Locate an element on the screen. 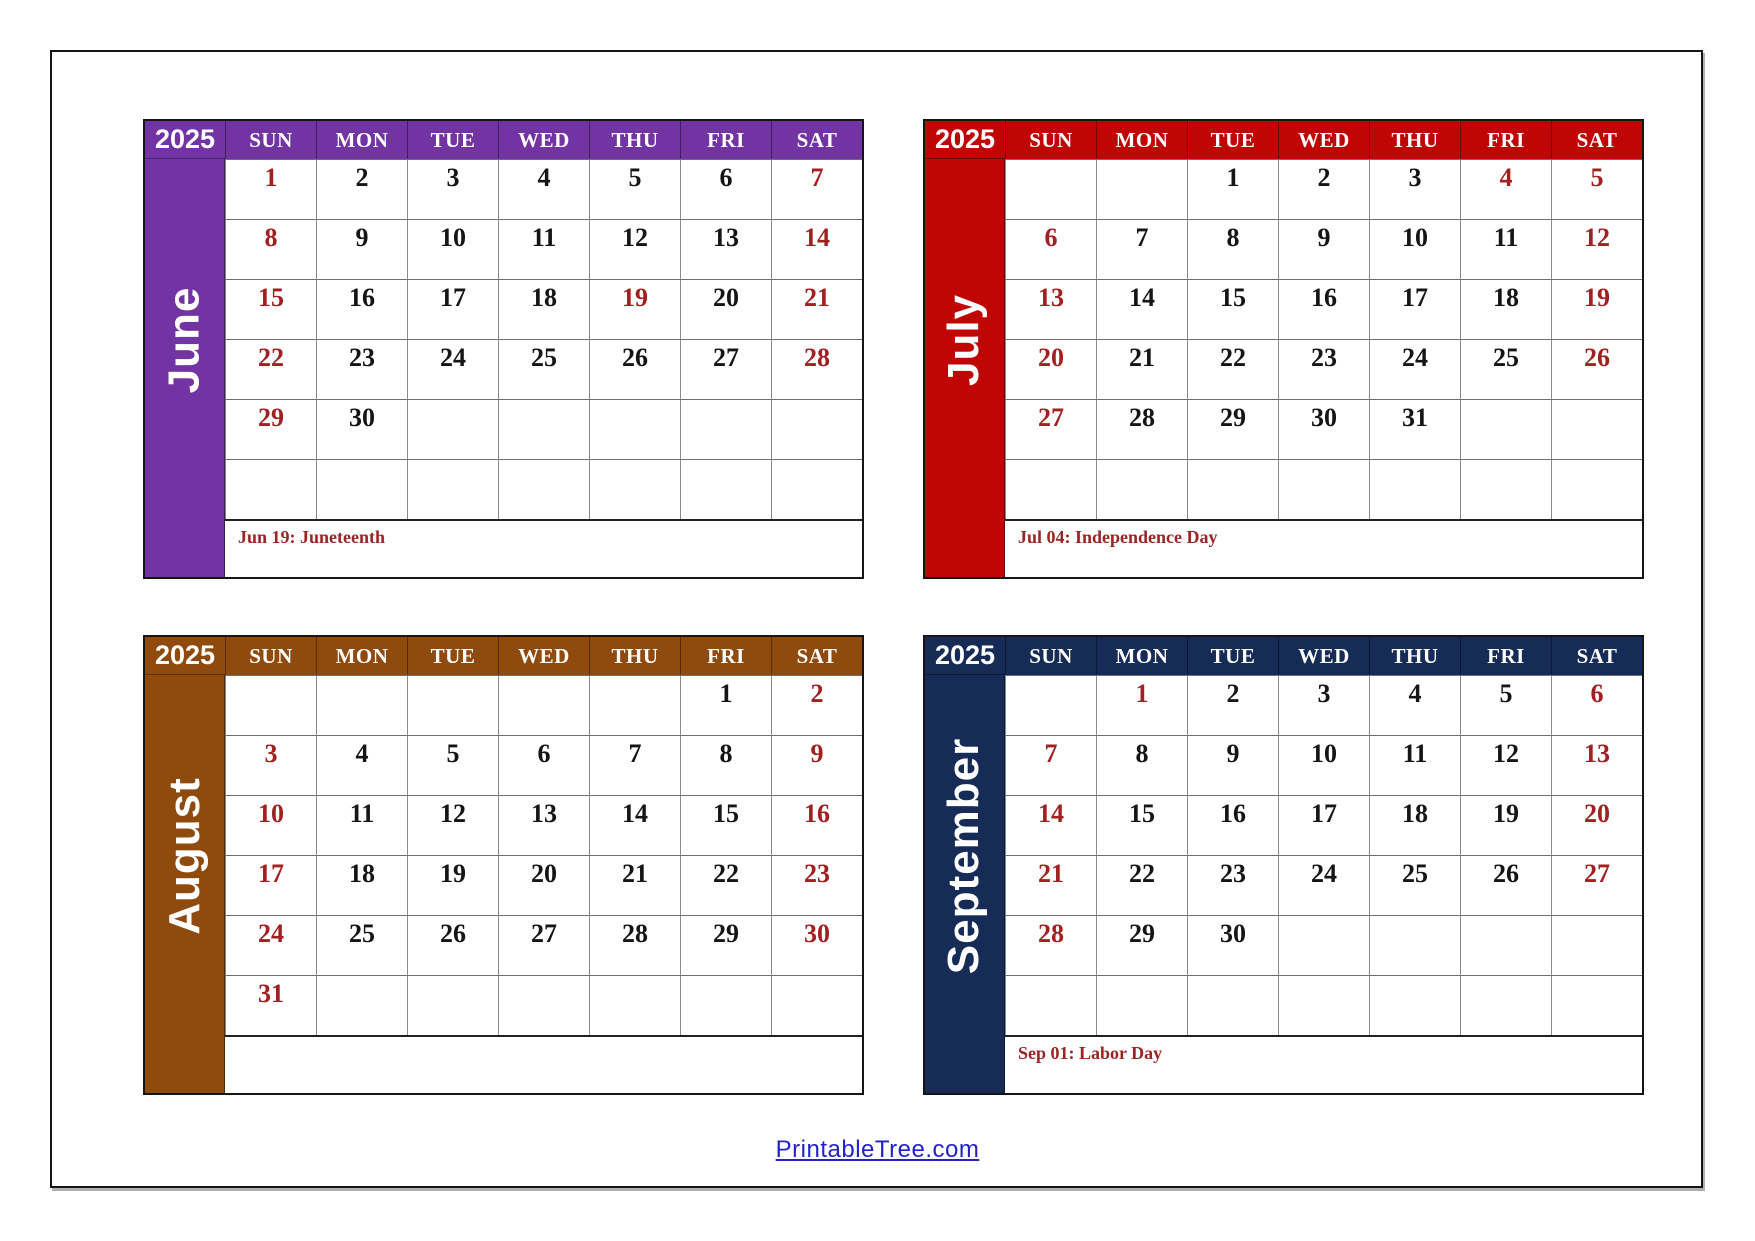 Image resolution: width=1755 pixels, height=1241 pixels. date-number: 19 is located at coordinates (1506, 813).